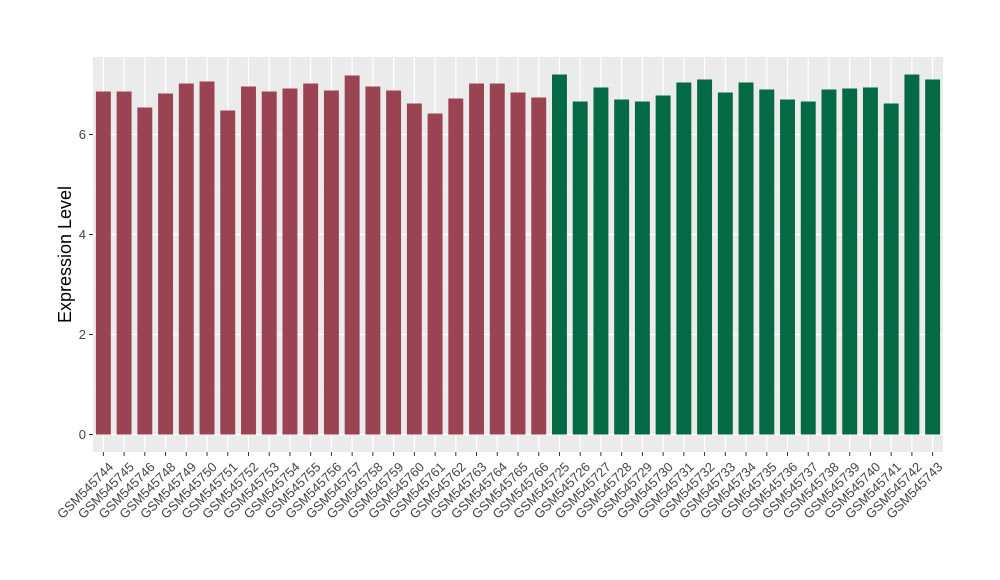 Image resolution: width=1000 pixels, height=580 pixels. I want to click on bar-GSM545751, so click(228, 272).